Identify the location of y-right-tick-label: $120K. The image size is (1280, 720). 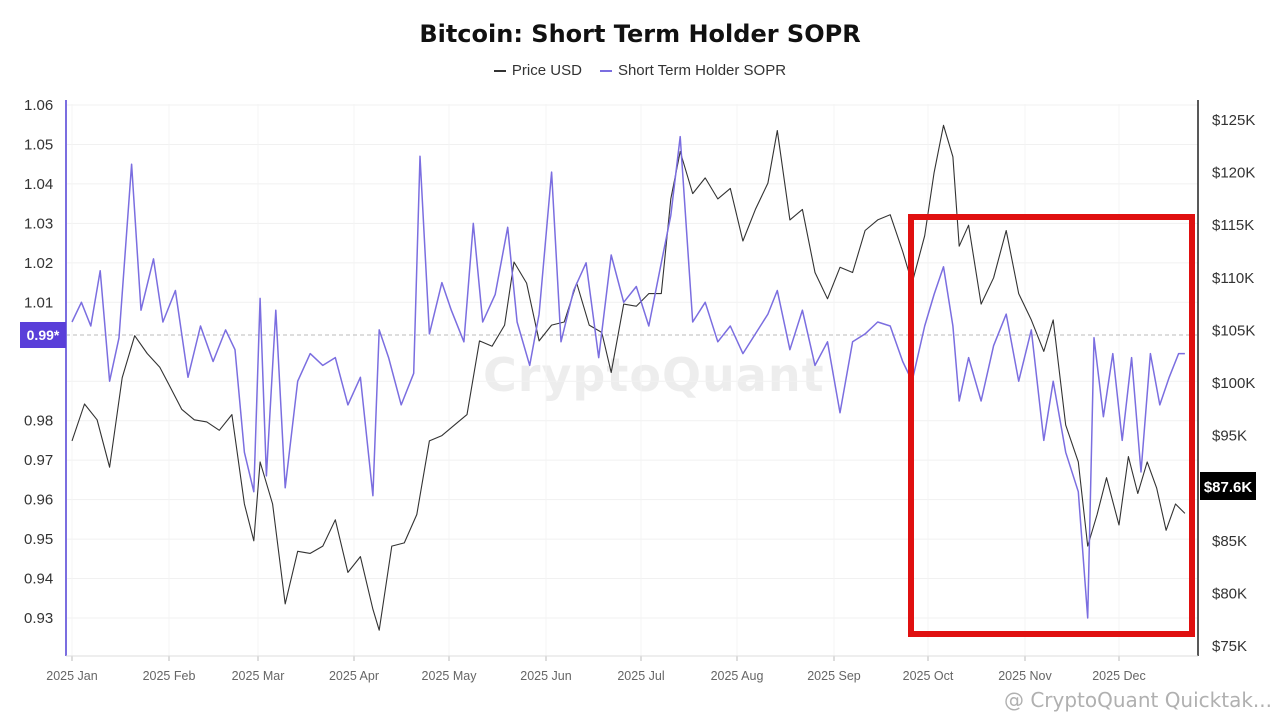
(1233, 173).